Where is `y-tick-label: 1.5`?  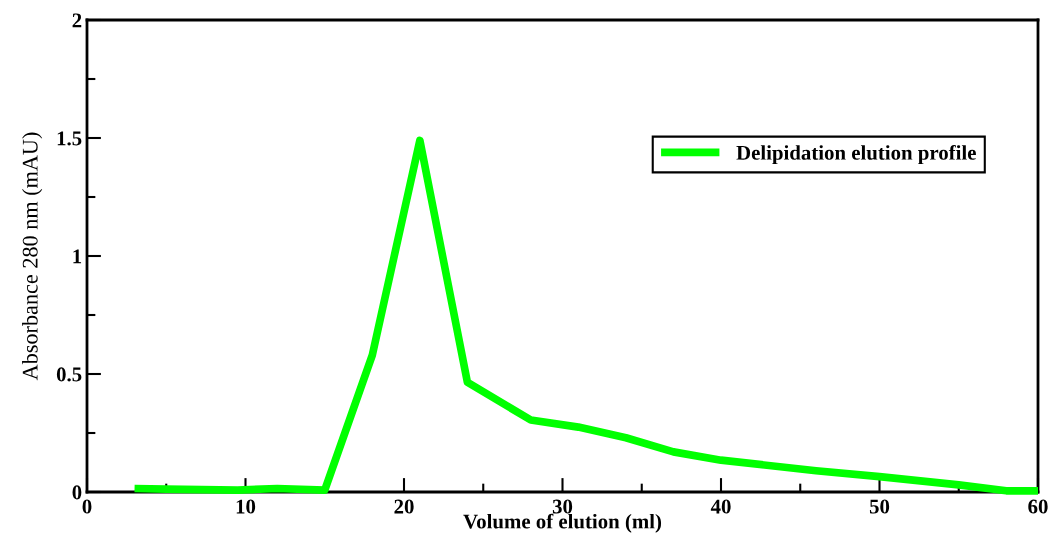
y-tick-label: 1.5 is located at coordinates (69, 138).